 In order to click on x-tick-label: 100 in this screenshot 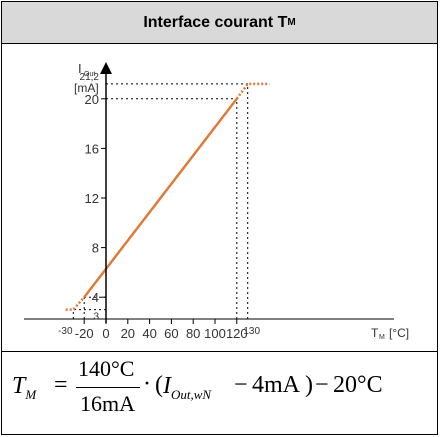, I will do `click(215, 333)`.